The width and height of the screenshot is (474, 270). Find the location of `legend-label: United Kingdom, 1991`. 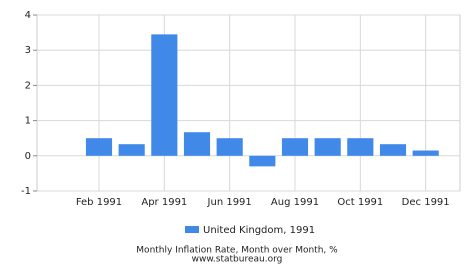

legend-label: United Kingdom, 1991 is located at coordinates (259, 230).